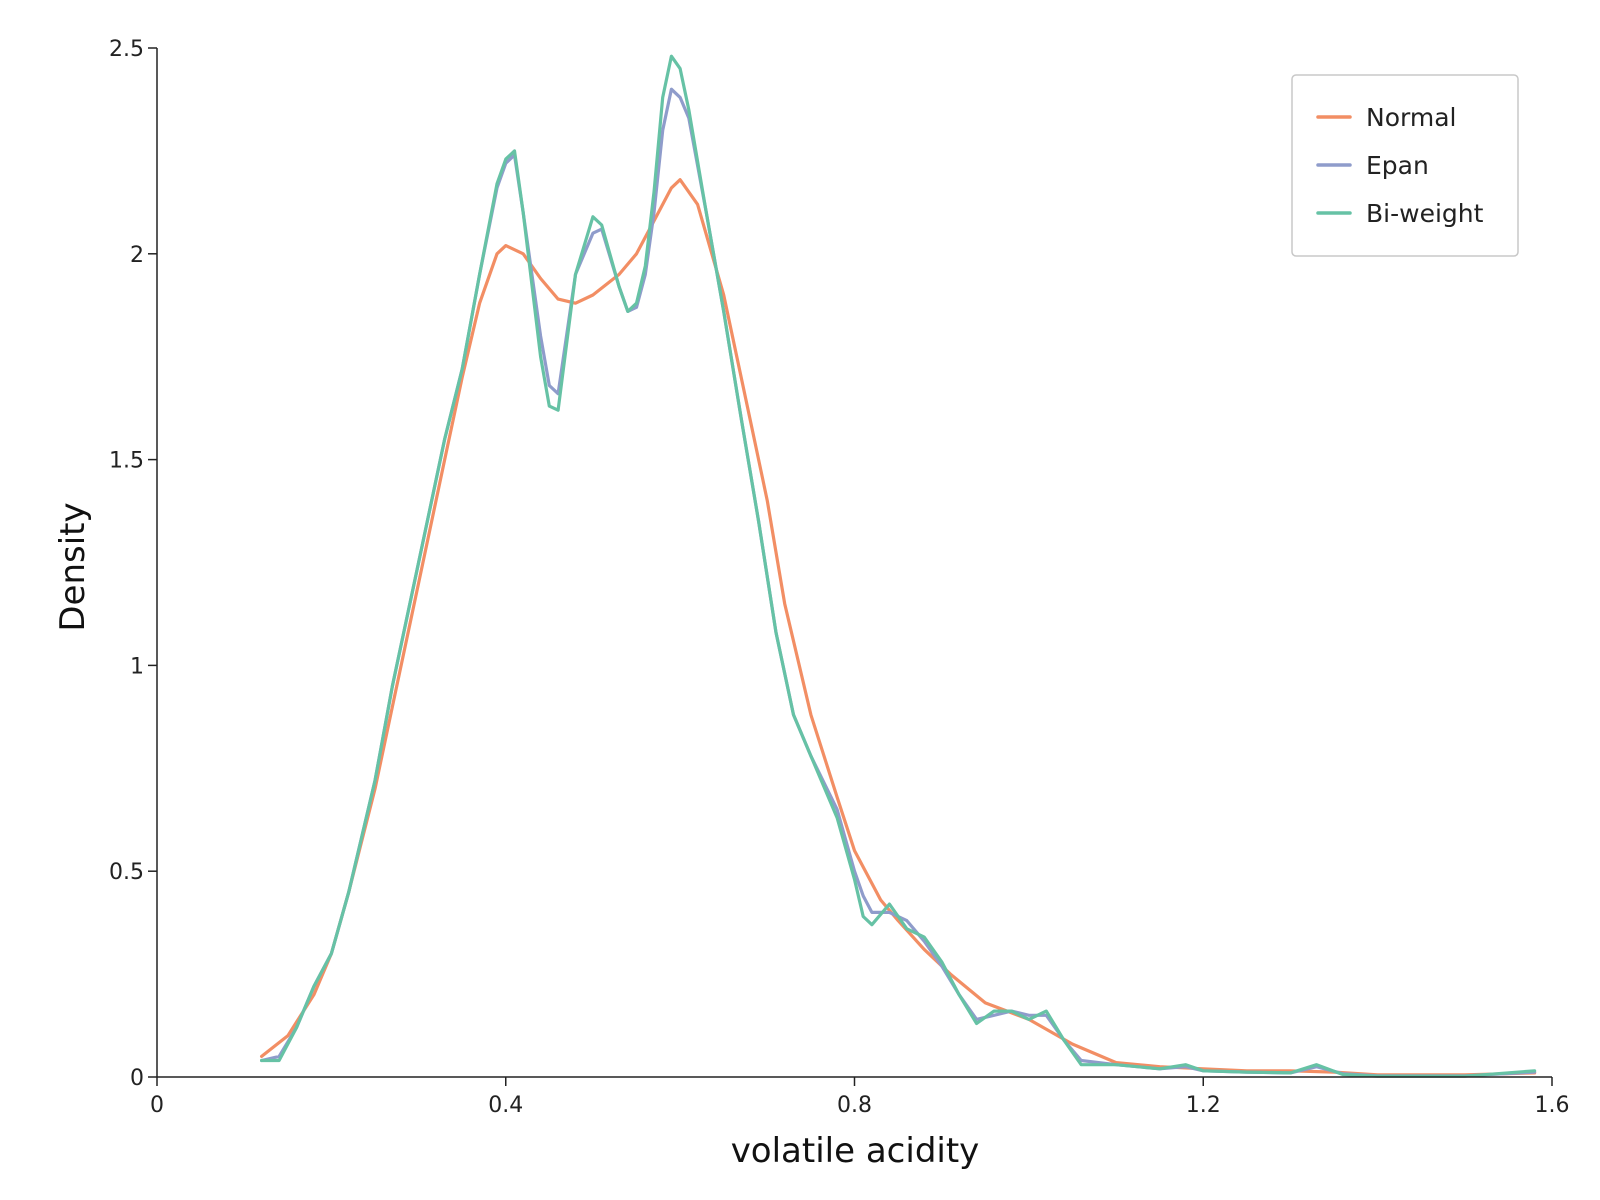 This screenshot has height=1200, width=1600. Describe the element at coordinates (157, 1105) in the screenshot. I see `x-tick-label: 0` at that location.